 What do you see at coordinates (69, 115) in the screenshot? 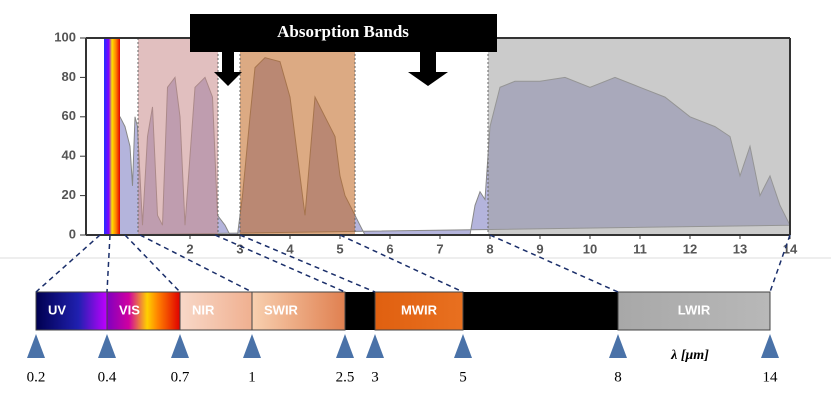
I see `y-tick-label: 60` at bounding box center [69, 115].